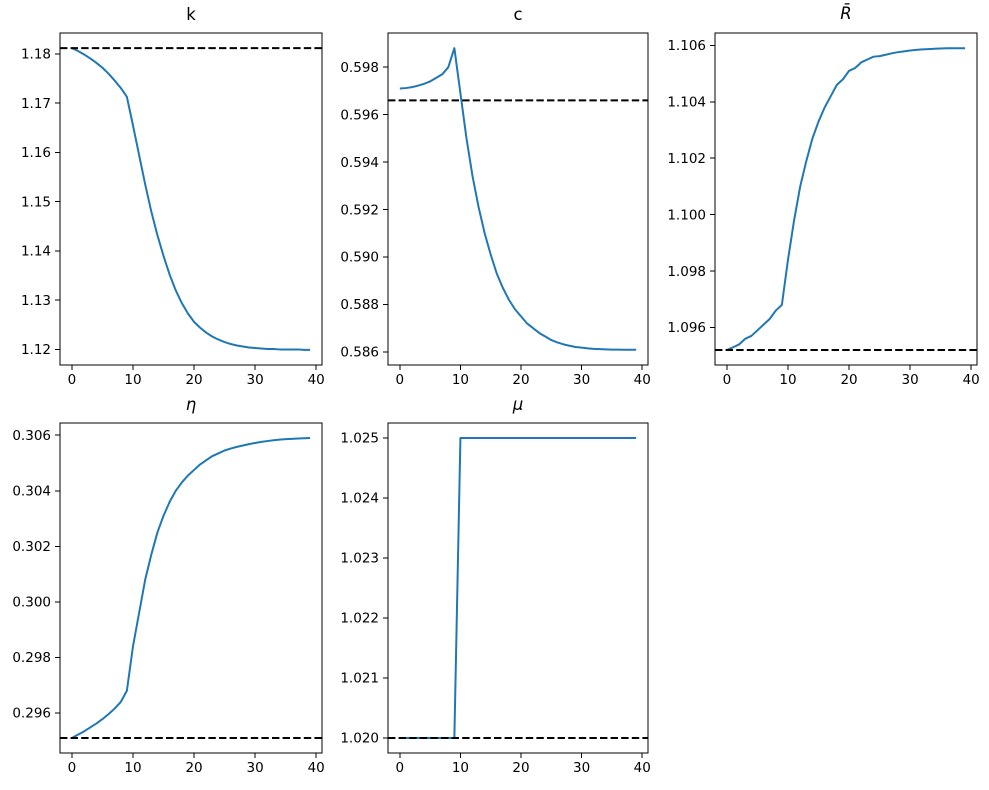 The height and width of the screenshot is (790, 989). What do you see at coordinates (518, 14) in the screenshot?
I see `subplot-title-c: c` at bounding box center [518, 14].